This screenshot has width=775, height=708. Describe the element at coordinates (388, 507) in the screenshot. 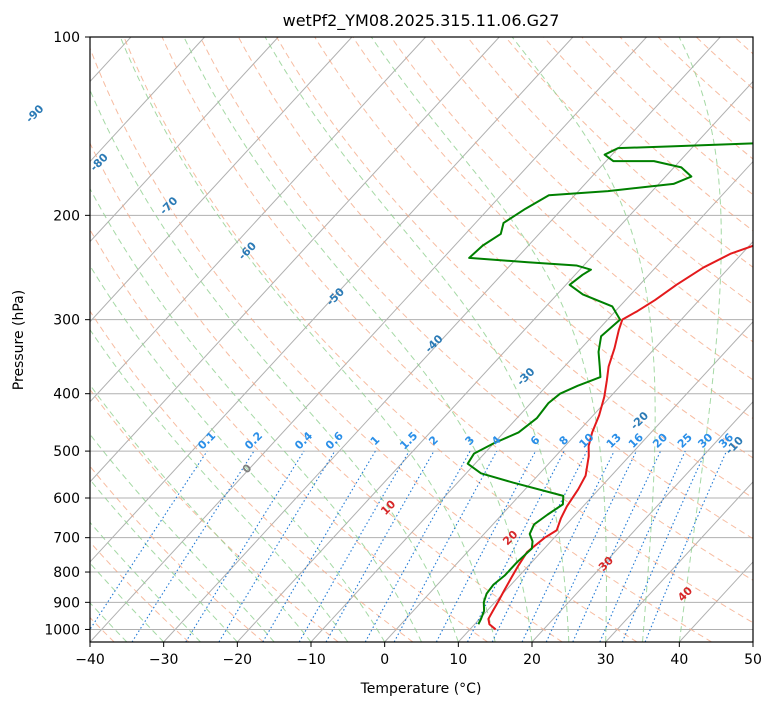

I see `moist-adiabat-label: 10` at that location.